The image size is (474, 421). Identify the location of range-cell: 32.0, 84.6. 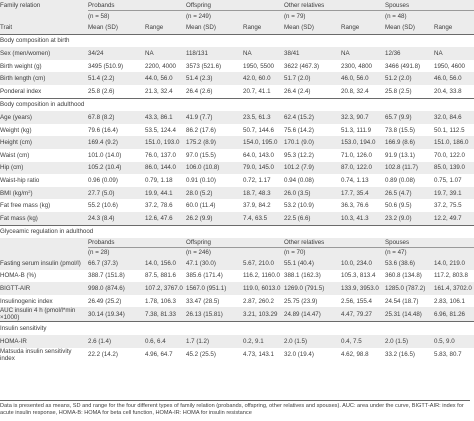
(454, 117).